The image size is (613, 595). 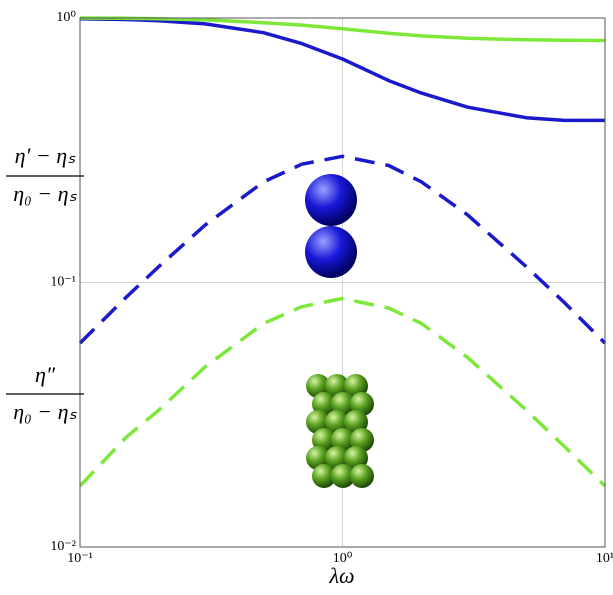 What do you see at coordinates (45, 393) in the screenshot?
I see `y-label-2: η″ η₀ − ηₛ` at bounding box center [45, 393].